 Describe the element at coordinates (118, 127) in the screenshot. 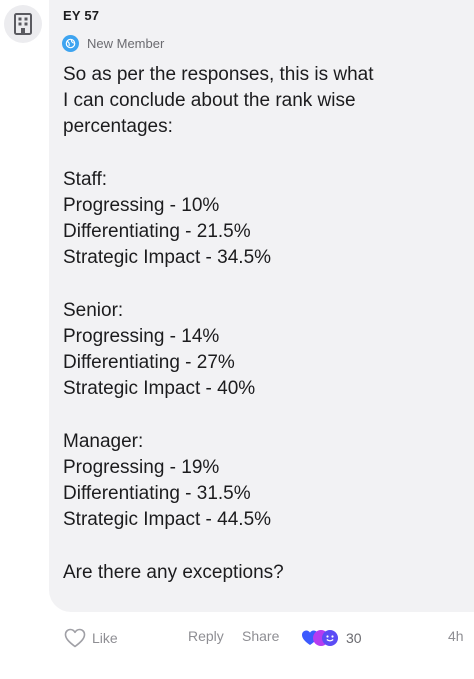

I see `post-body-line: percentages:` at that location.